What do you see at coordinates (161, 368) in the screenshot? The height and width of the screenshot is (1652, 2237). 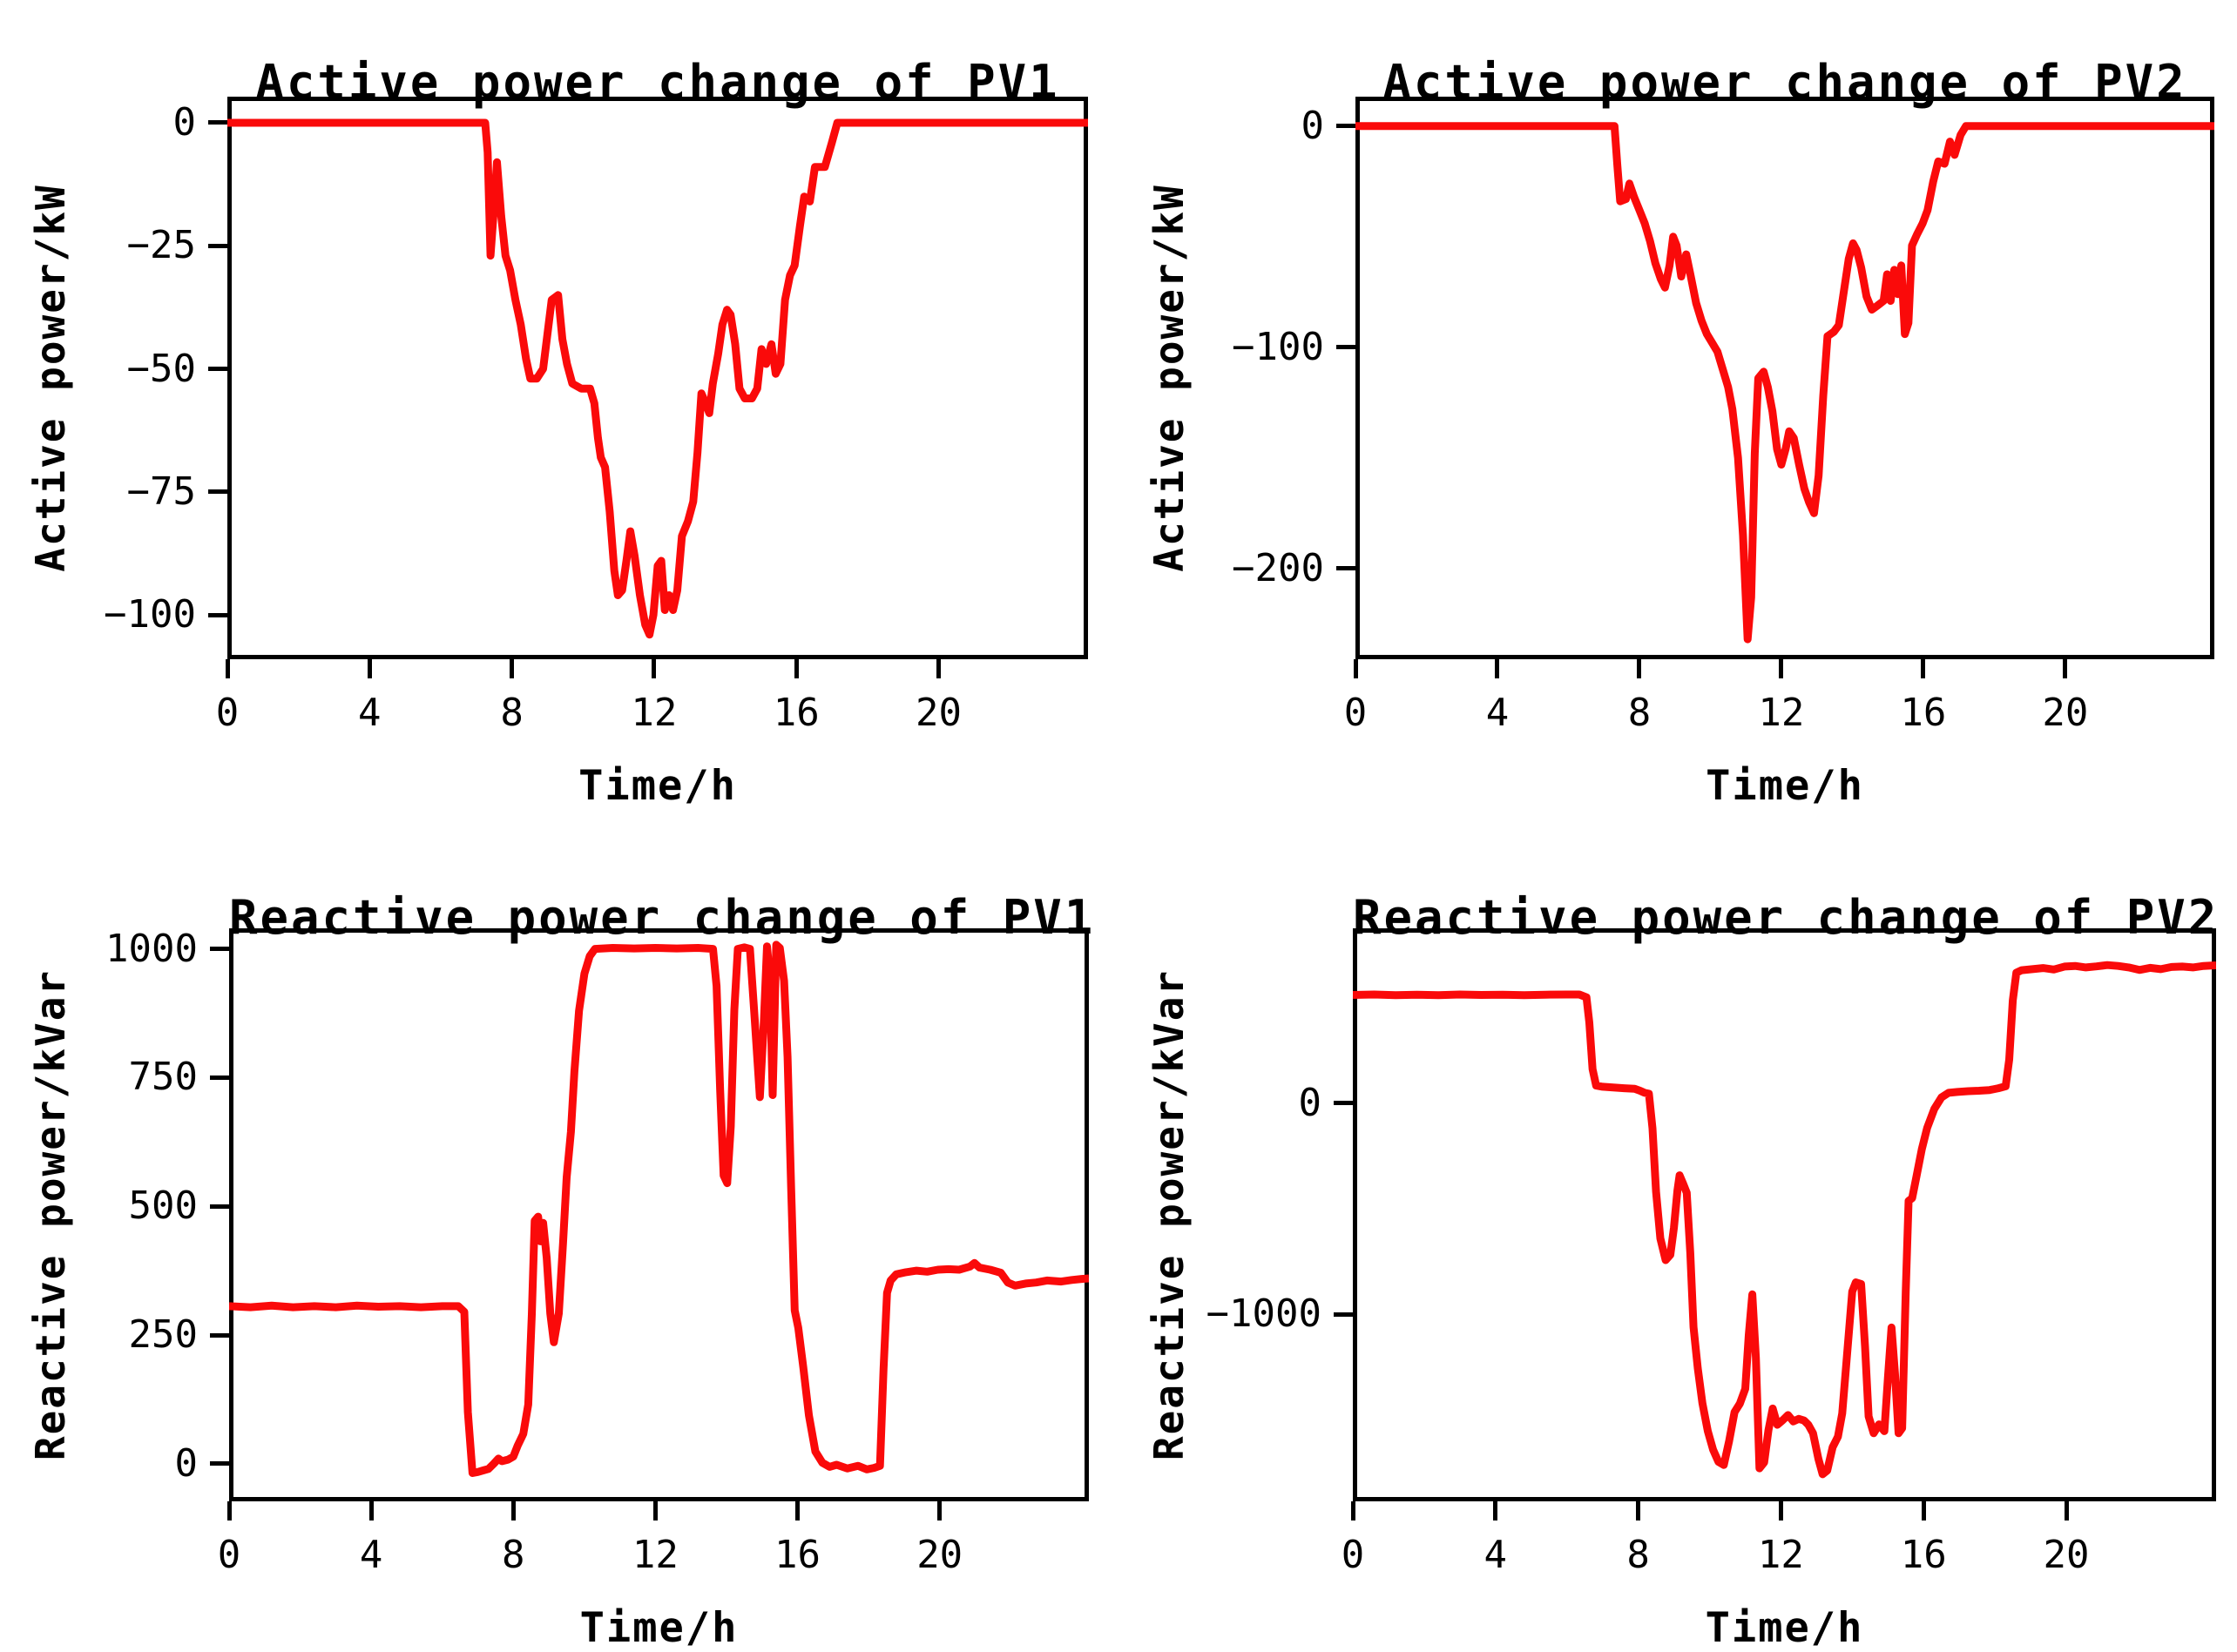 I see `y-tick-label: −50` at bounding box center [161, 368].